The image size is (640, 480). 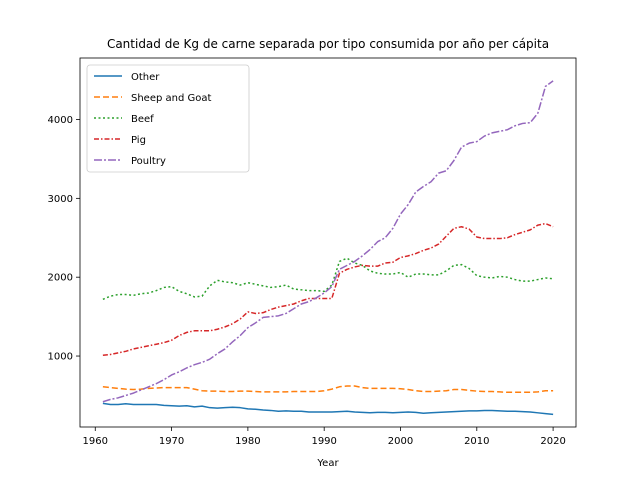 What do you see at coordinates (247, 441) in the screenshot?
I see `x-tick-label: 1980` at bounding box center [247, 441].